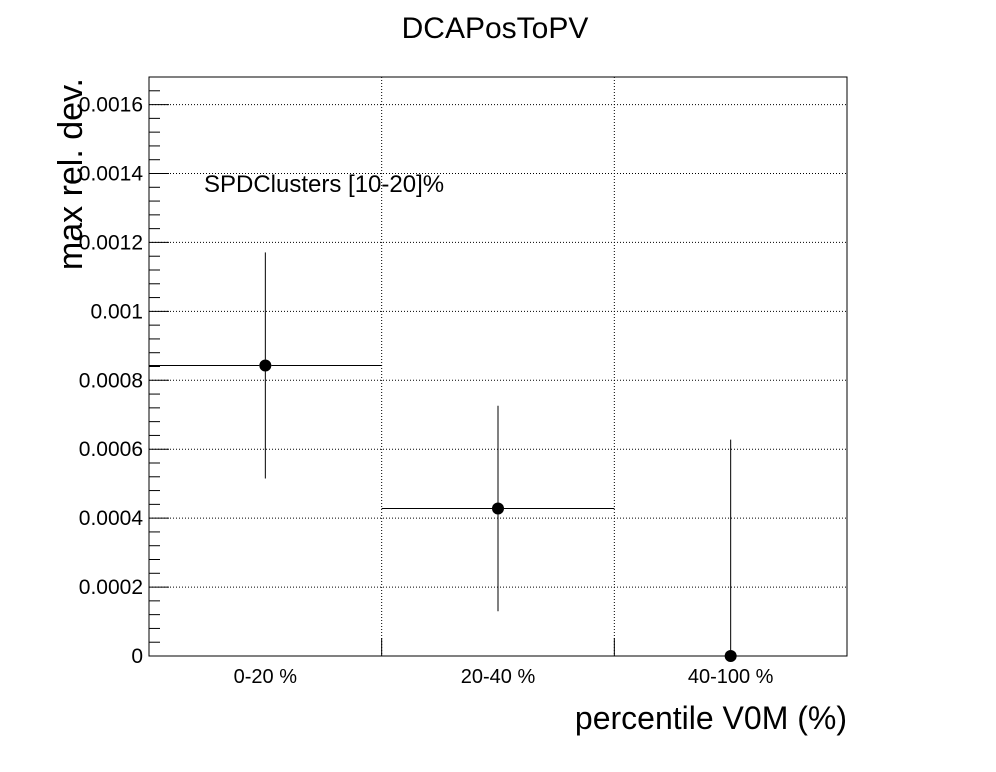 Image resolution: width=996 pixels, height=772 pixels. What do you see at coordinates (111, 242) in the screenshot?
I see `y-tick-label: 0.0012` at bounding box center [111, 242].